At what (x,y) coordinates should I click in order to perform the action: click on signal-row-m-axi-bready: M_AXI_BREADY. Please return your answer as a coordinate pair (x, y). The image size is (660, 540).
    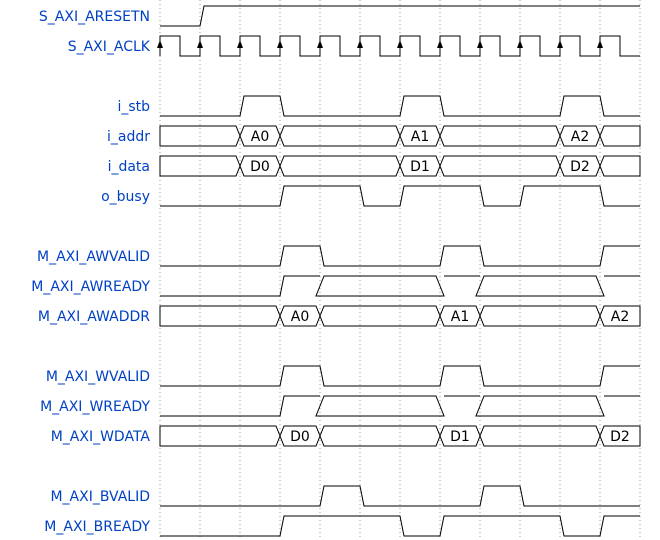
    Looking at the image, I should click on (342, 526).